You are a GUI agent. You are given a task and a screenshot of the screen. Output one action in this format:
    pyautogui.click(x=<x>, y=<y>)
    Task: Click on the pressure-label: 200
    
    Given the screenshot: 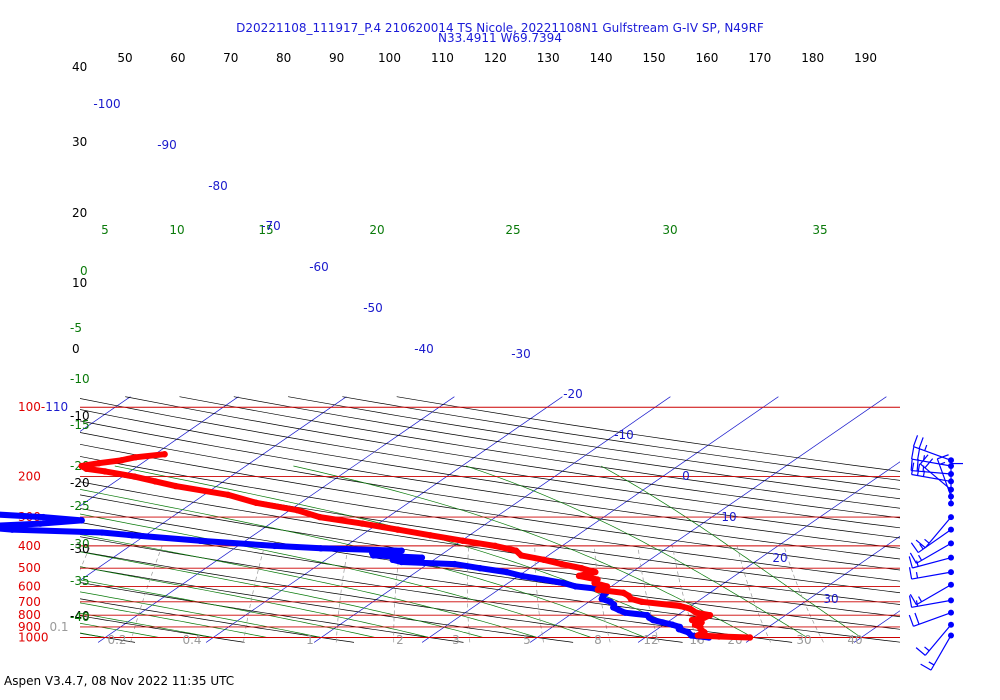 What is the action you would take?
    pyautogui.click(x=29, y=477)
    